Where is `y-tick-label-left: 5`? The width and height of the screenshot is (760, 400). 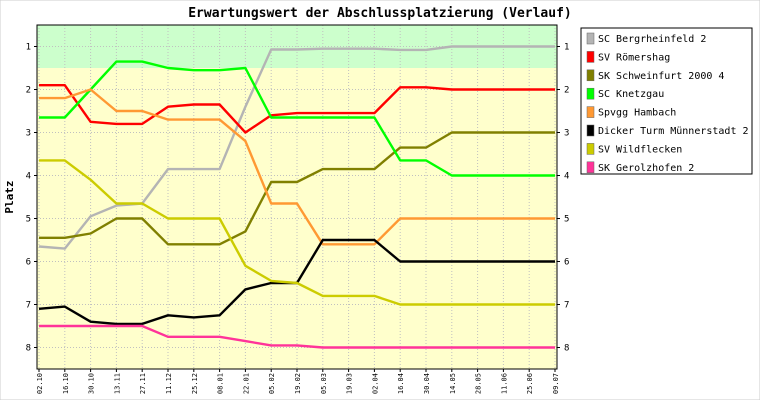 y-tick-label-left: 5 is located at coordinates (28, 220).